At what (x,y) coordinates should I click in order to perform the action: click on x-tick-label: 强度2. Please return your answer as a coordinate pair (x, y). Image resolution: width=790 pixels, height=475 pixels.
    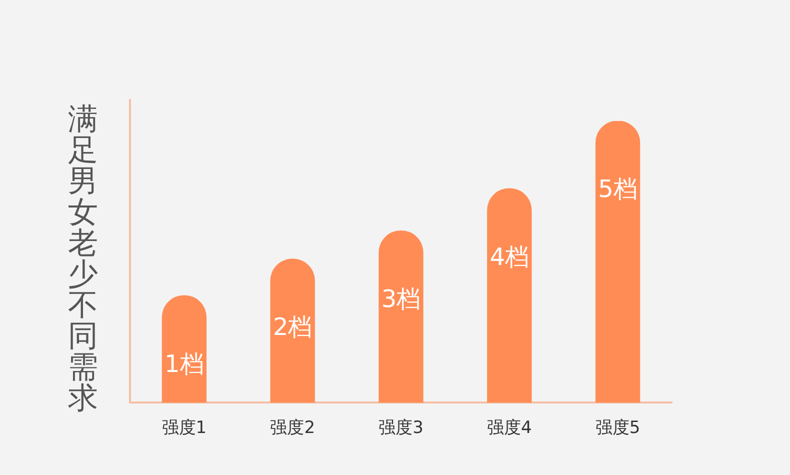
    Looking at the image, I should click on (293, 428).